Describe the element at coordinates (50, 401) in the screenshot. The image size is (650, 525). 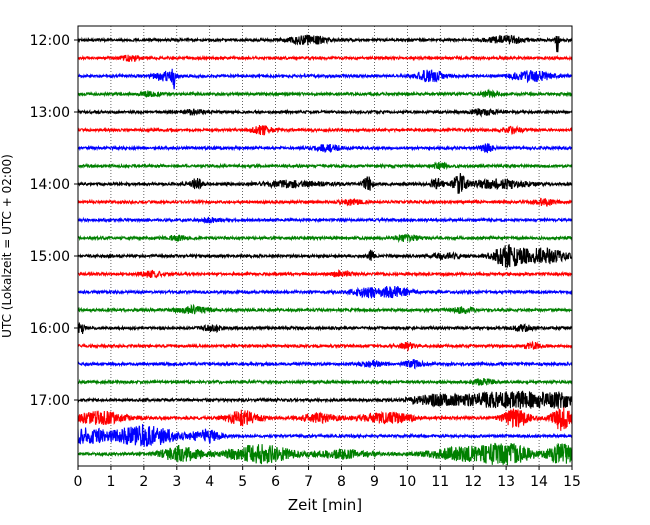
I see `y-tick-label: 17:00` at that location.